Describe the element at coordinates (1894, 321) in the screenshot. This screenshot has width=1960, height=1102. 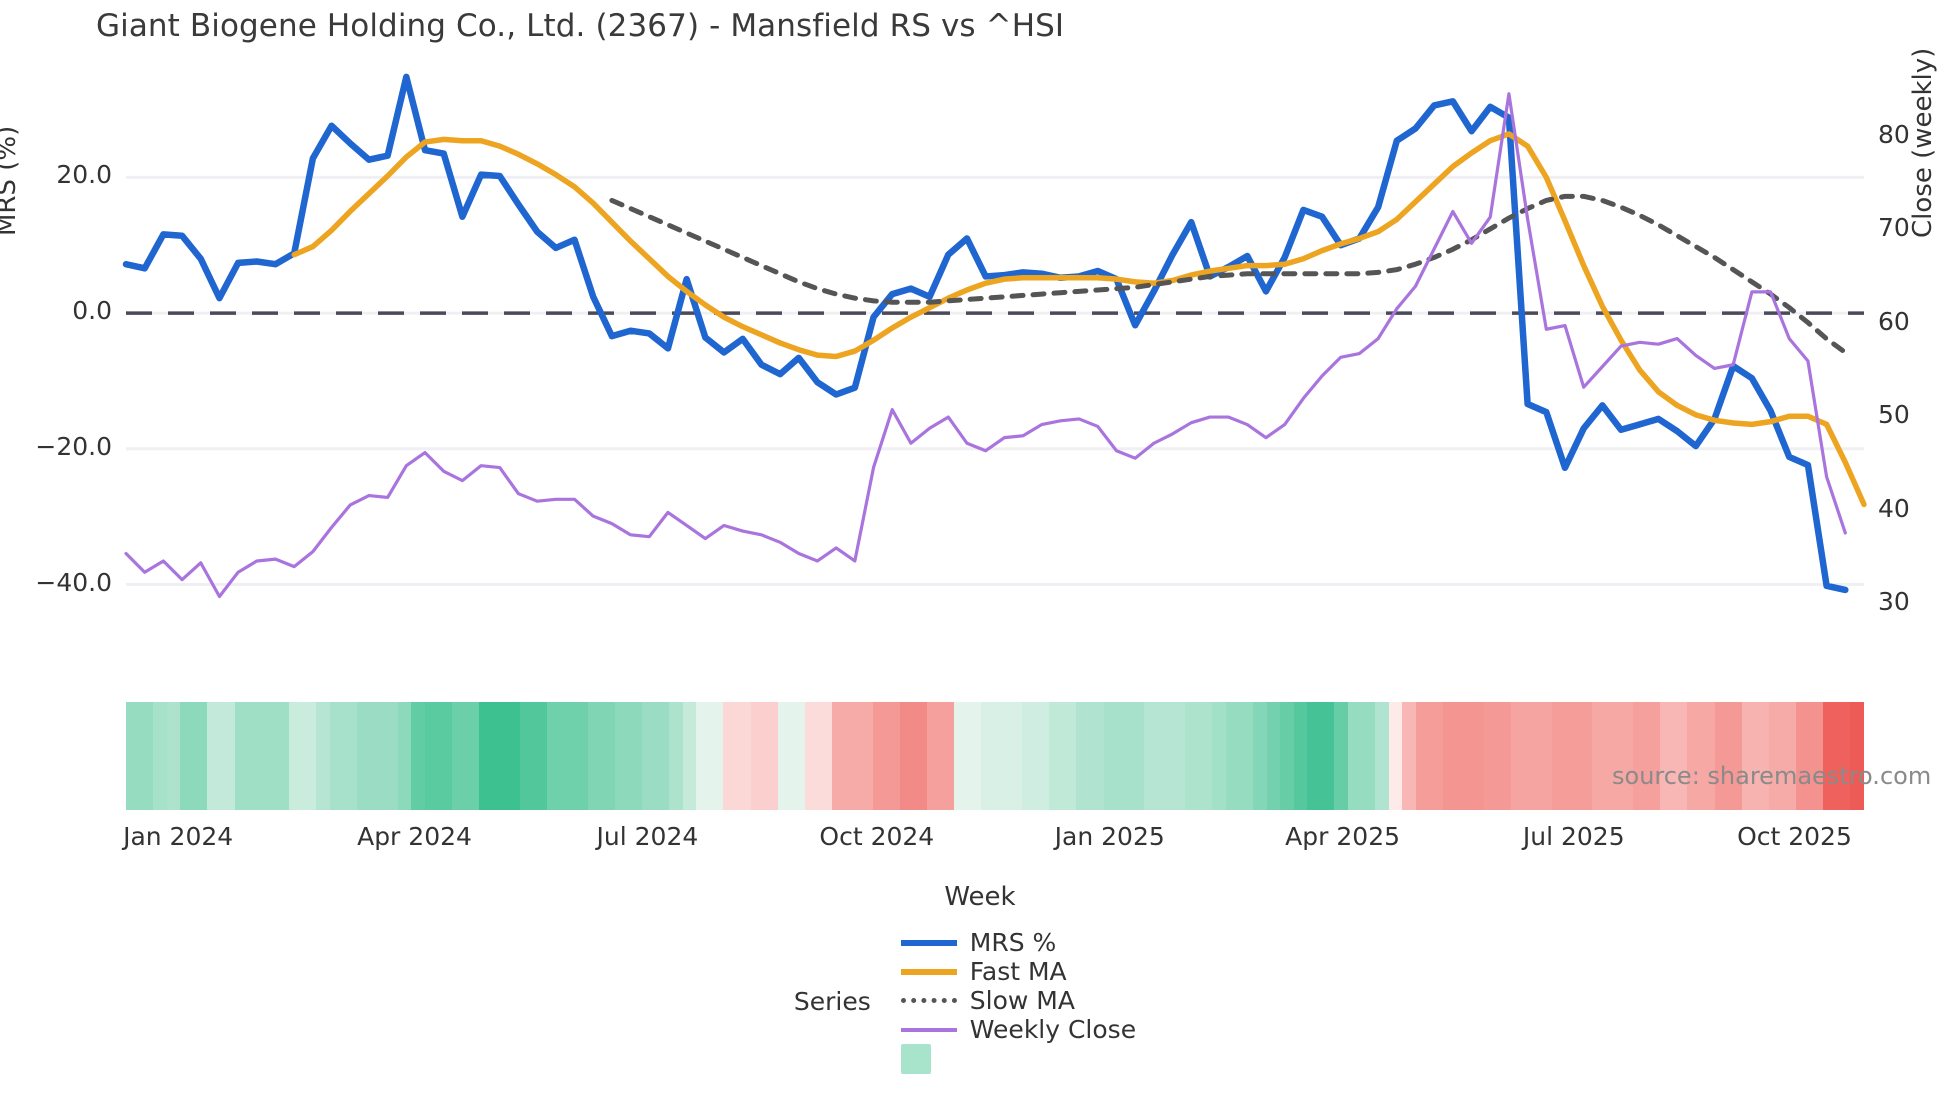
I see `y-tick-right-2: 60` at that location.